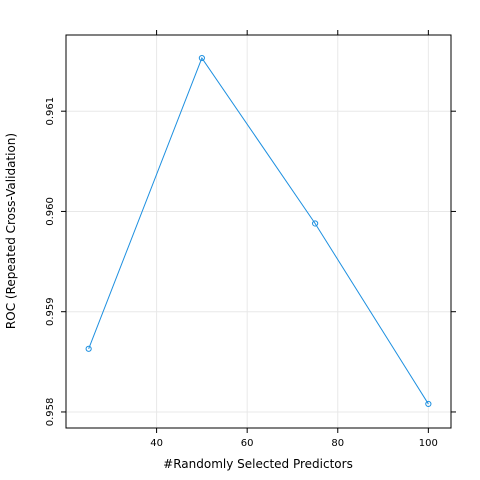 This screenshot has width=480, height=480. What do you see at coordinates (428, 443) in the screenshot?
I see `x-tick-label: 100` at bounding box center [428, 443].